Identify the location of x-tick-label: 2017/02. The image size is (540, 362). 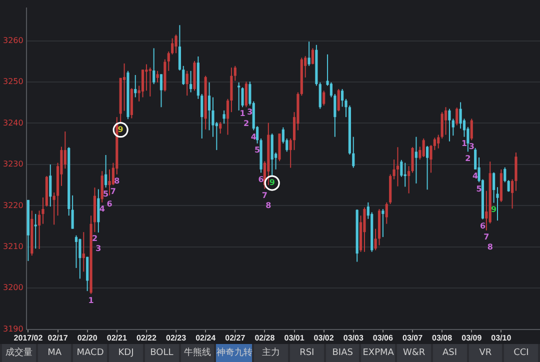
(29, 337).